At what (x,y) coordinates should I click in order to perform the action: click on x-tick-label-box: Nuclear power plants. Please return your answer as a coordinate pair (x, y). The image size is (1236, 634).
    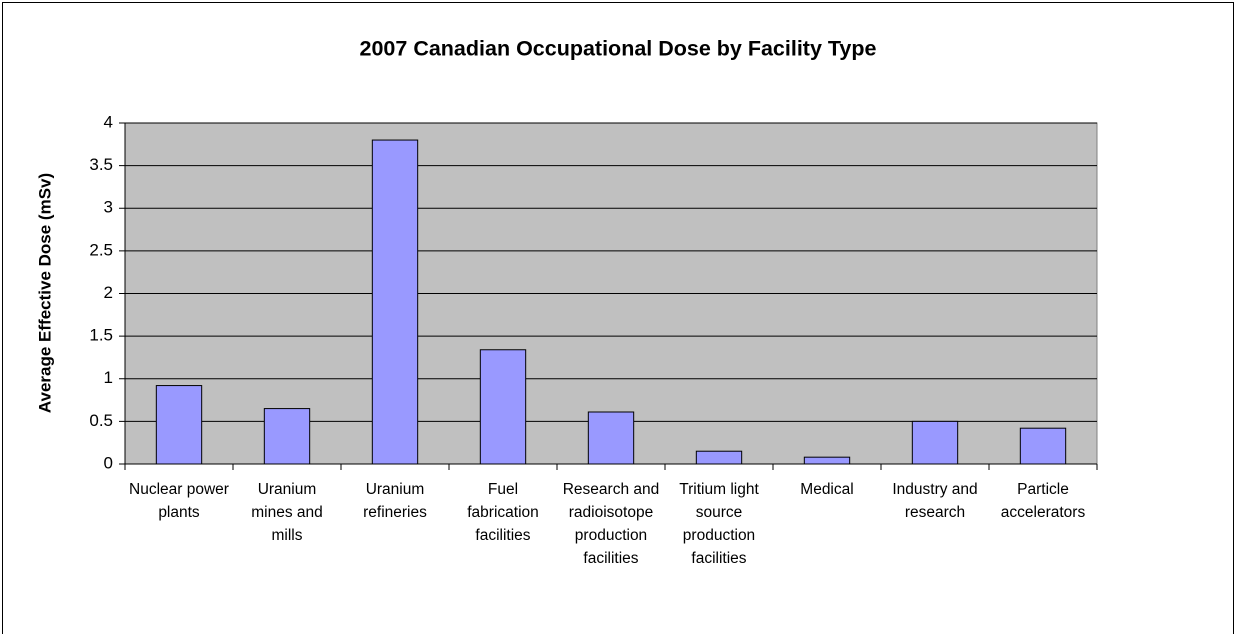
    Looking at the image, I should click on (179, 501).